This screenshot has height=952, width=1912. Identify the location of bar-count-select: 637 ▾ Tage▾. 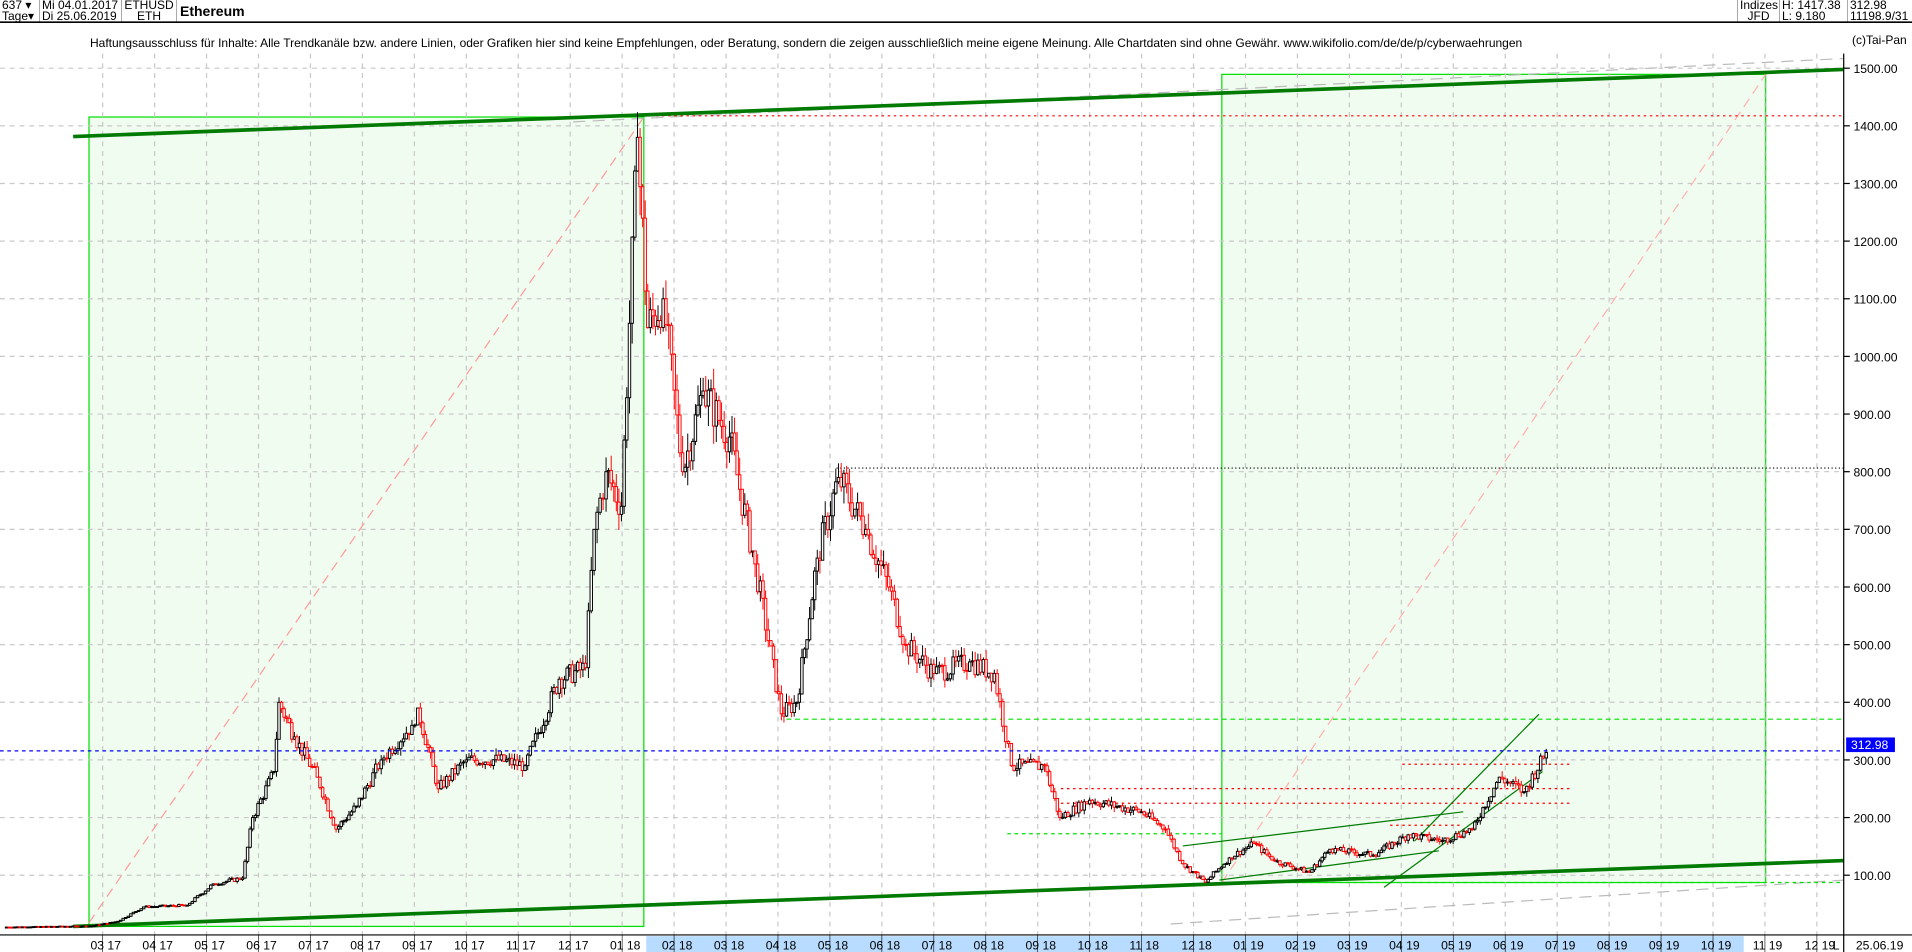
(20, 11).